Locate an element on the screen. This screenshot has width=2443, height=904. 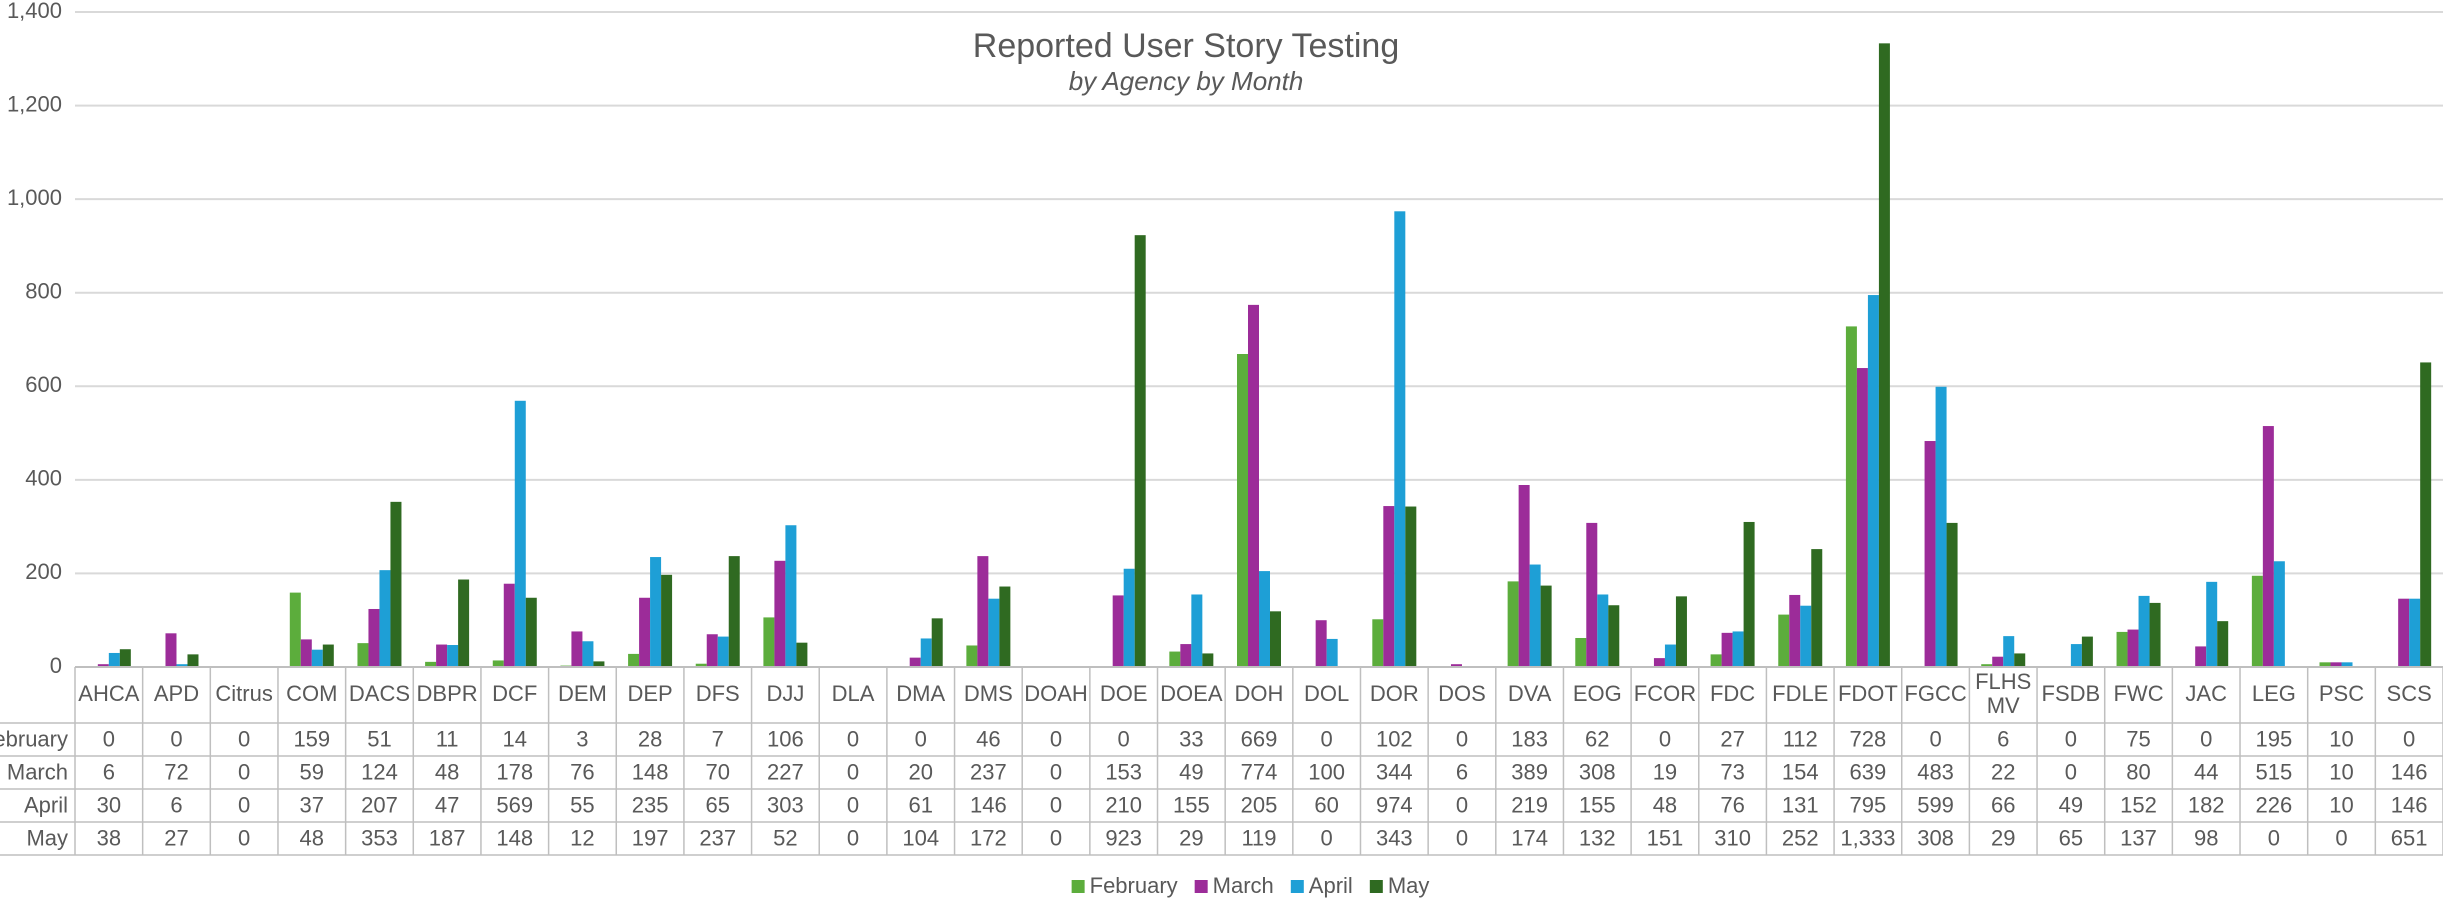
x-tick-label: AHCA is located at coordinates (108, 693).